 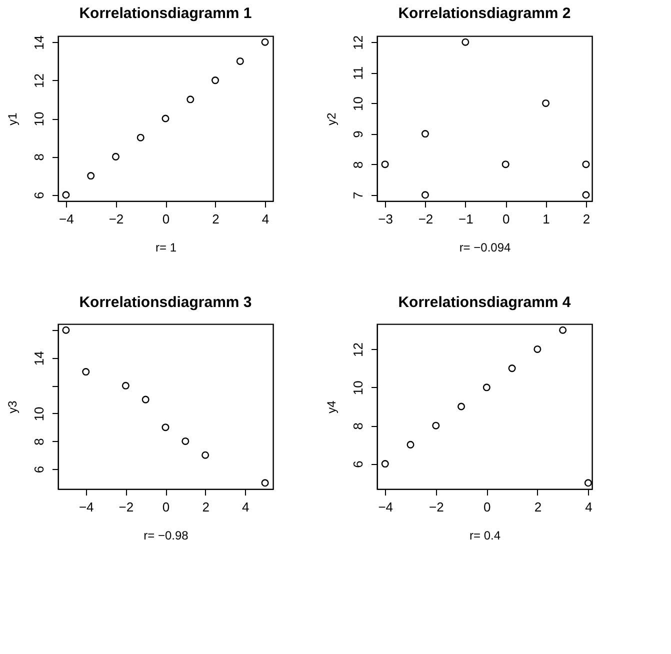 I want to click on chart-title: Korrelationsdiagramm 1, so click(x=165, y=13).